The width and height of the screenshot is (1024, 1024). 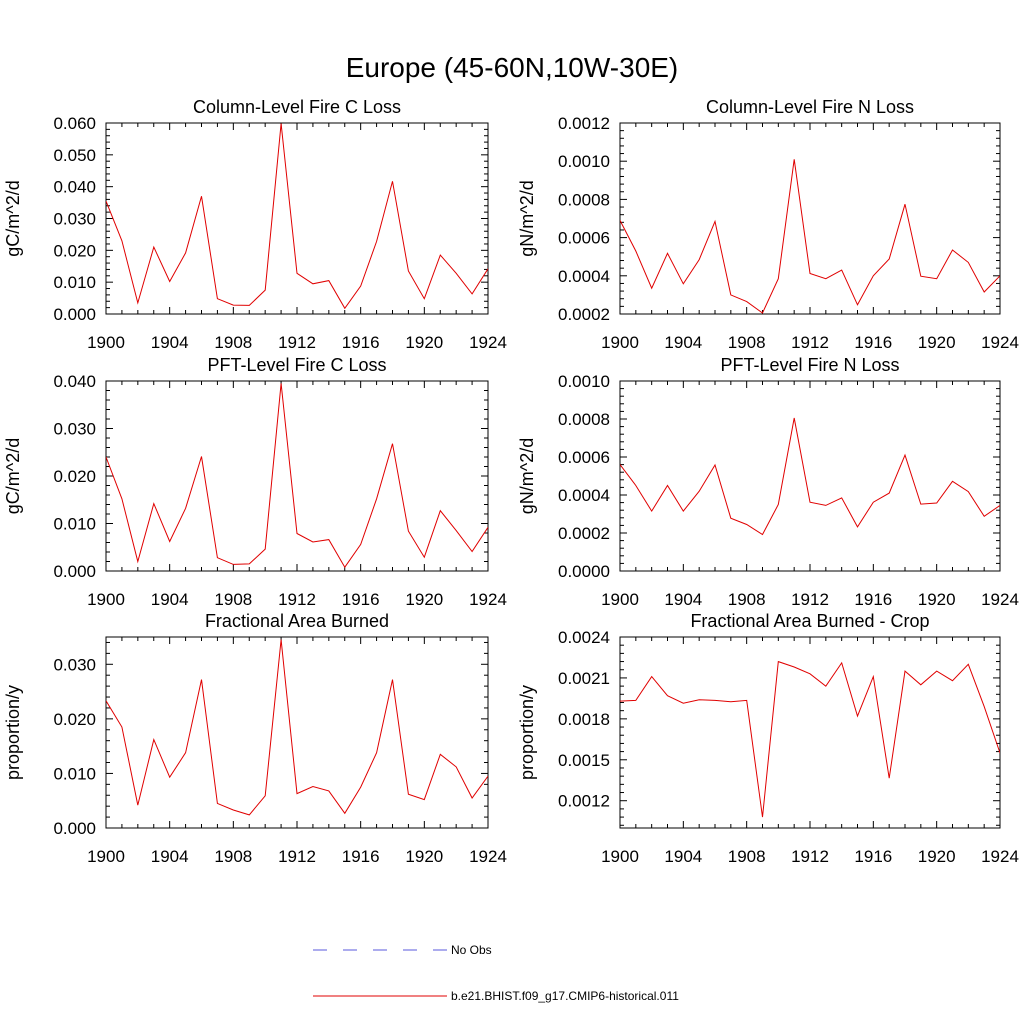 I want to click on y-tick-label: 0.0000, so click(x=584, y=571).